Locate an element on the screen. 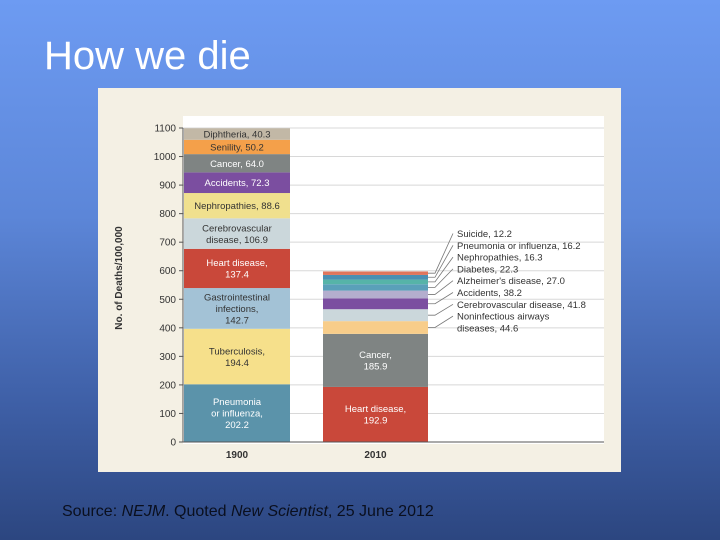  segment-label-1900-accidents: Accidents, 72.3 is located at coordinates (237, 183).